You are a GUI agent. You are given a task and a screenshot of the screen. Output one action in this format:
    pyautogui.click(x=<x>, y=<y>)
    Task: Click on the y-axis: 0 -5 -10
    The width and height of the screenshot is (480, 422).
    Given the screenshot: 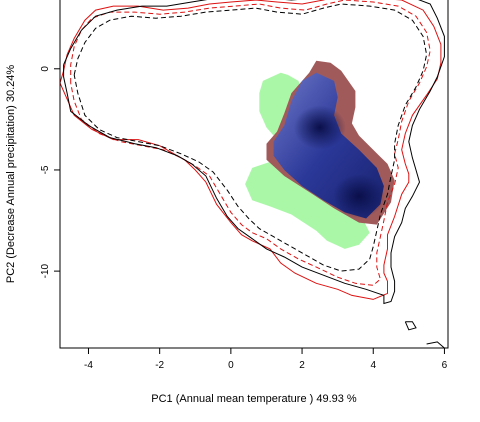 What is the action you would take?
    pyautogui.click(x=50, y=172)
    